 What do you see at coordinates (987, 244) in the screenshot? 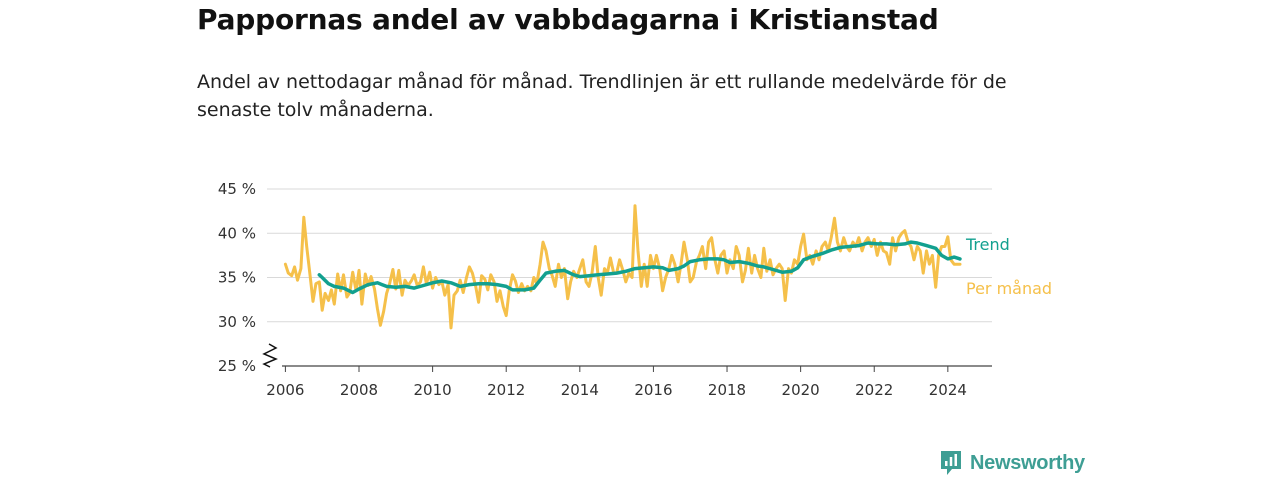
I see `series-label-1: Trend` at bounding box center [987, 244].